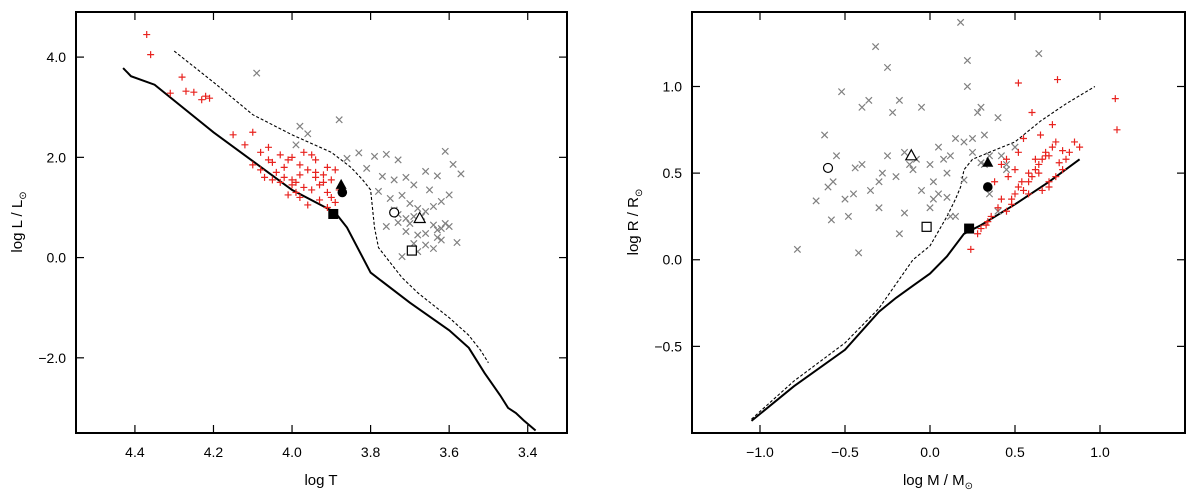 Image resolution: width=1199 pixels, height=500 pixels. What do you see at coordinates (214, 452) in the screenshot?
I see `hr-x-tick-label: 4.2` at bounding box center [214, 452].